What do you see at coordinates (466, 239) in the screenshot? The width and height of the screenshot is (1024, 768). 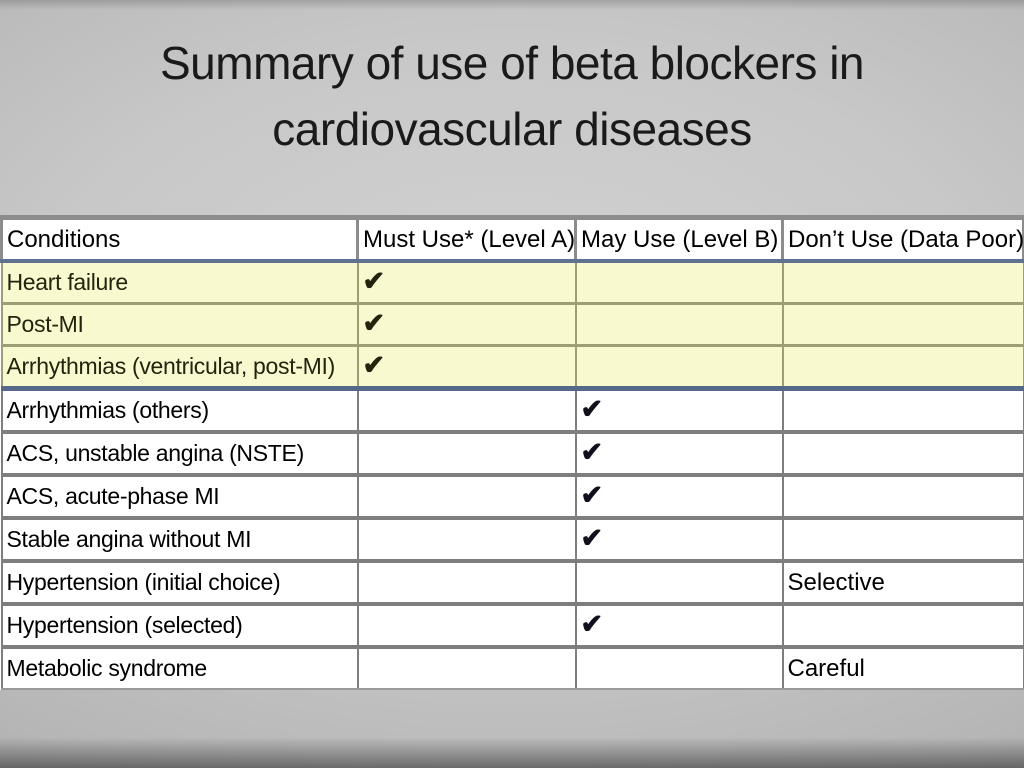 I see `column-header-must-use: Must Use* (Level A)` at bounding box center [466, 239].